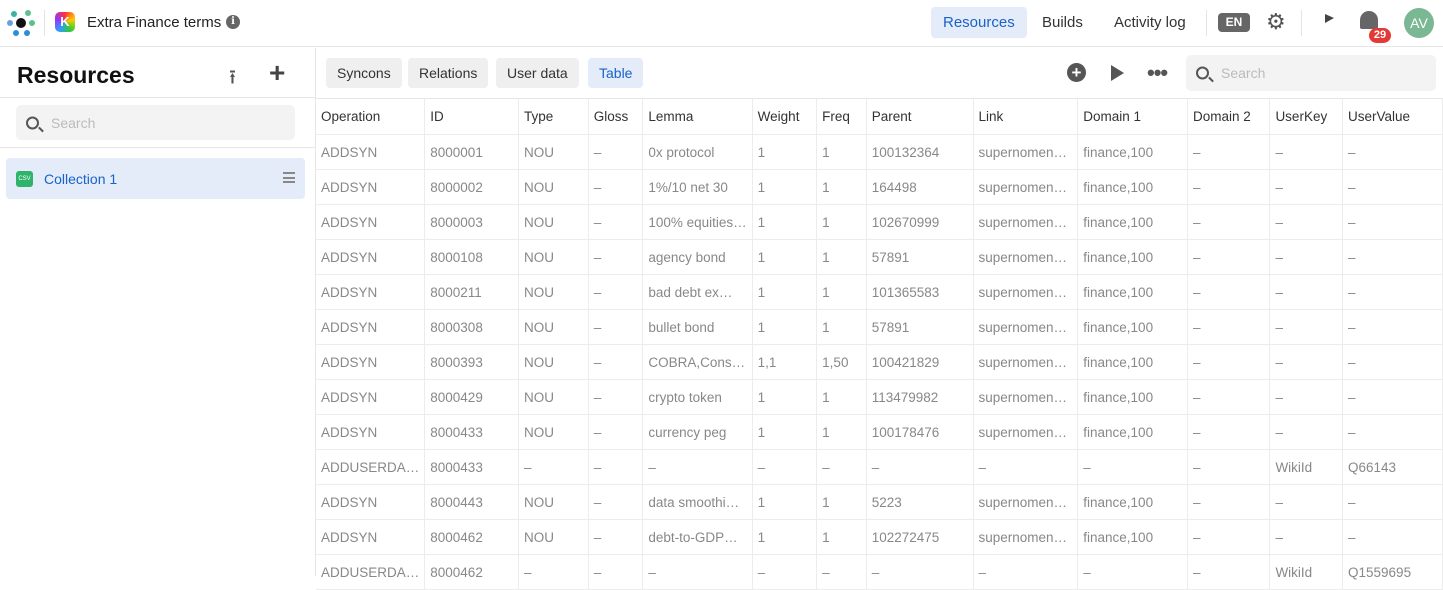 The width and height of the screenshot is (1443, 590). What do you see at coordinates (919, 152) in the screenshot?
I see `table-cell: 100132364` at bounding box center [919, 152].